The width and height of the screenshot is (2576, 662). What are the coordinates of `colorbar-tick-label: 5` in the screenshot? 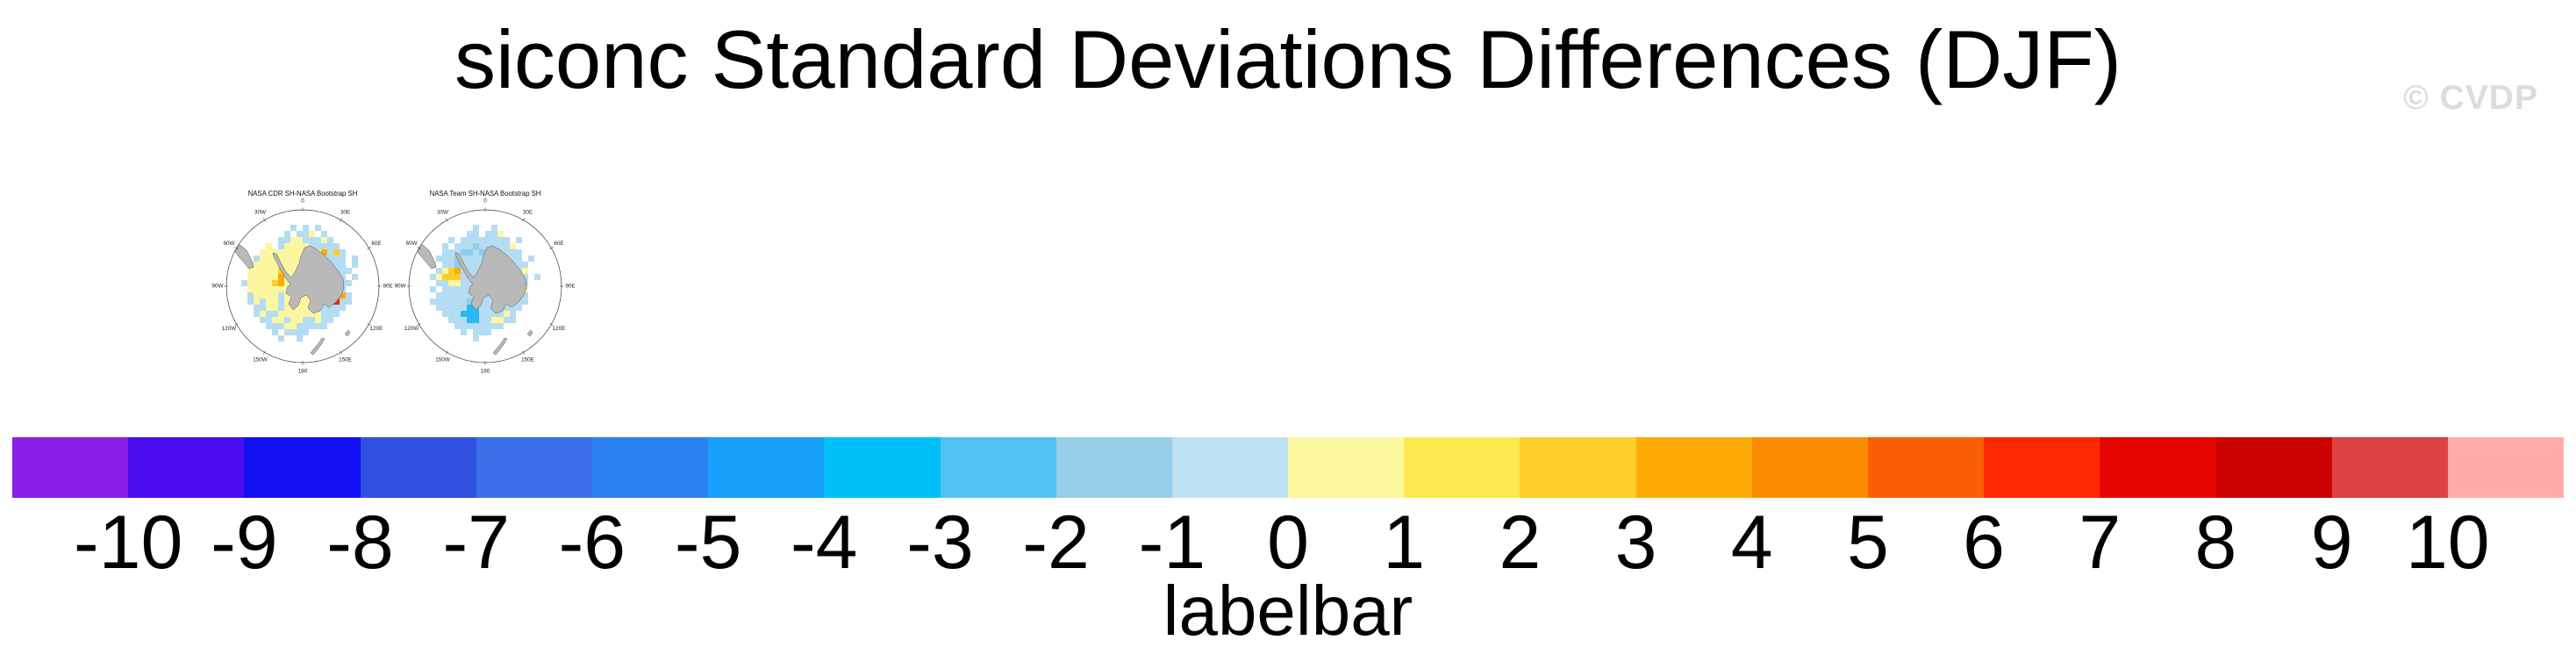 It's located at (1867, 542).